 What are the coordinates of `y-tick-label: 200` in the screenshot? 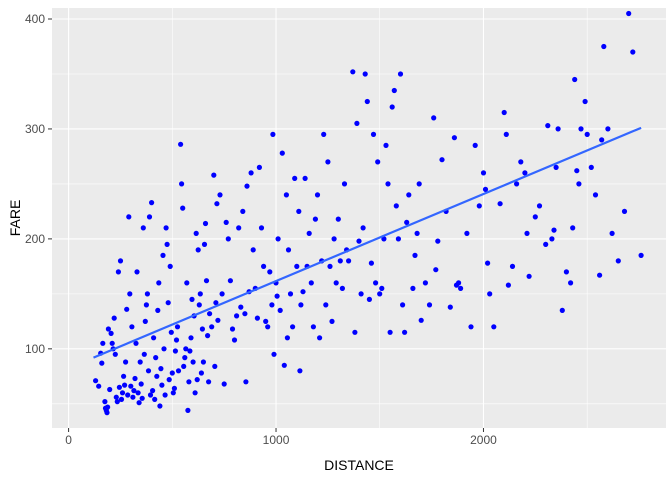 It's located at (35, 239).